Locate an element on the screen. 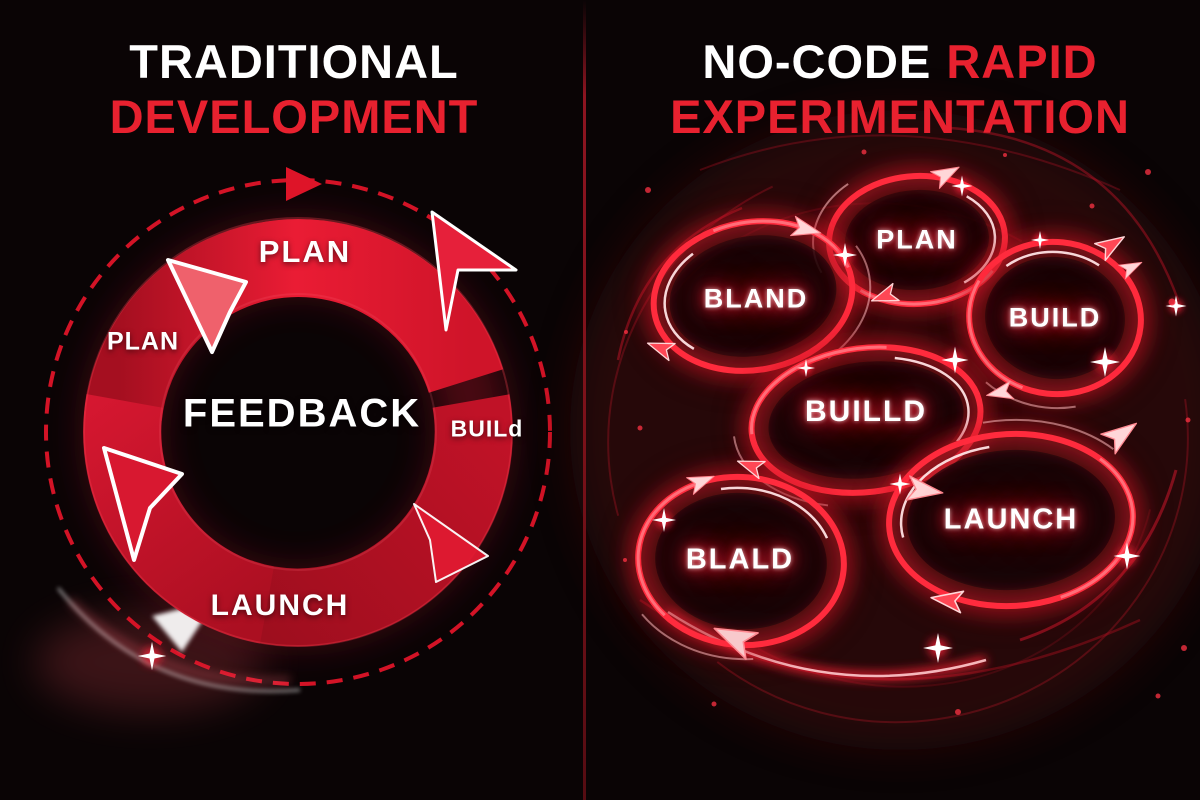 The height and width of the screenshot is (800, 1200). right-title-line1-white: NO-CODE is located at coordinates (817, 61).